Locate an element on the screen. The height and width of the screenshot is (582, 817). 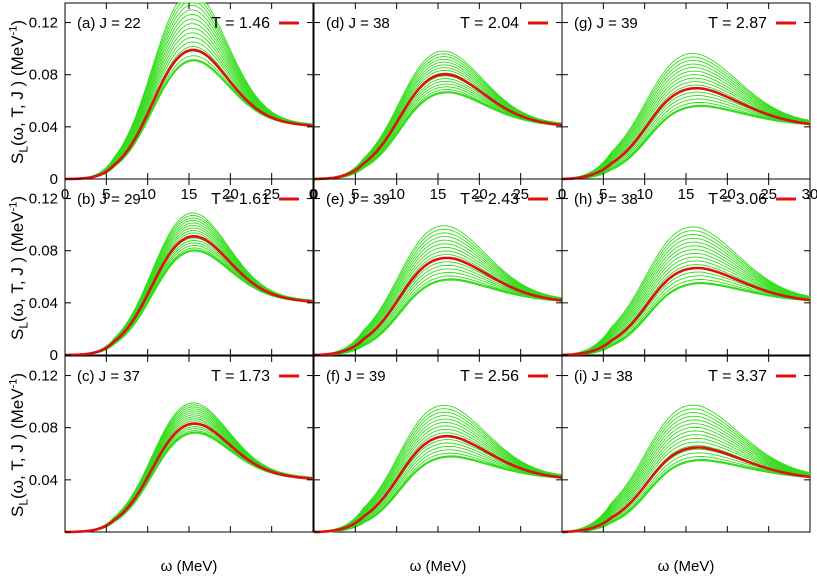
panel-label: (a) J = 22 is located at coordinates (109, 23).